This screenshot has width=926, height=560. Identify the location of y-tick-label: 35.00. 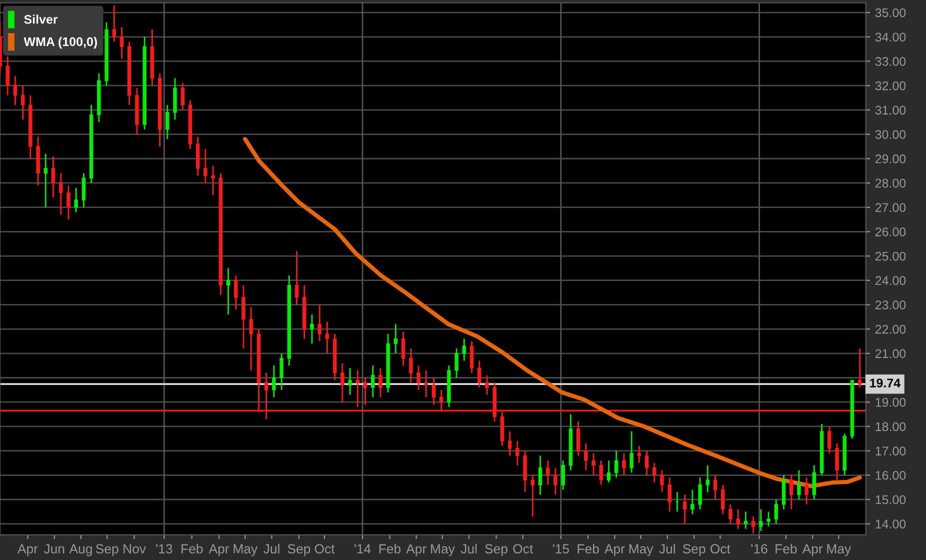
(890, 13).